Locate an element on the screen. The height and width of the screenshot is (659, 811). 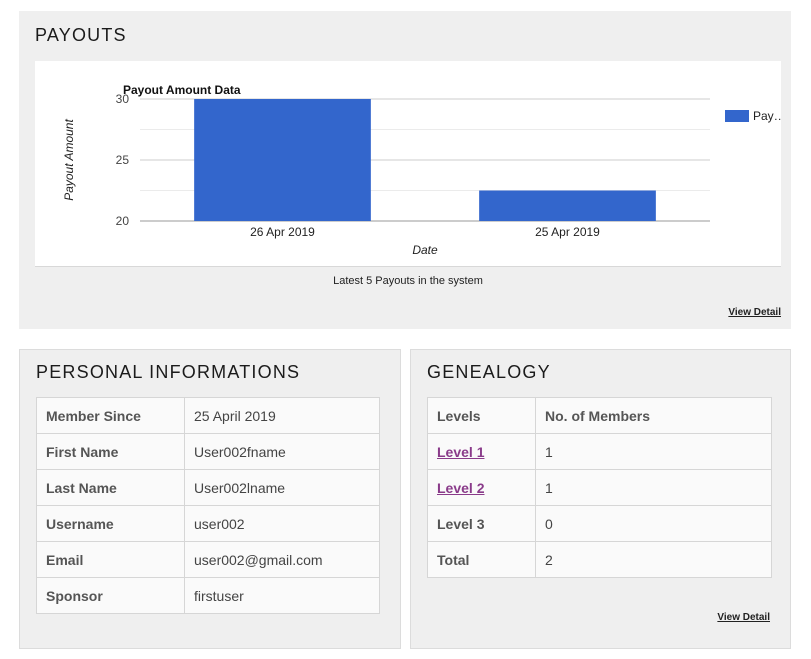
table-header-row: Levels No. of Members is located at coordinates (599, 415).